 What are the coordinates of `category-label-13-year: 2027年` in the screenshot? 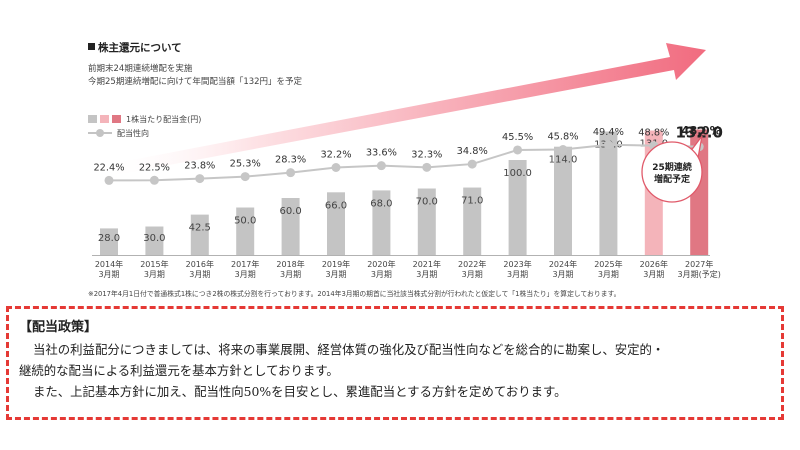 It's located at (699, 264).